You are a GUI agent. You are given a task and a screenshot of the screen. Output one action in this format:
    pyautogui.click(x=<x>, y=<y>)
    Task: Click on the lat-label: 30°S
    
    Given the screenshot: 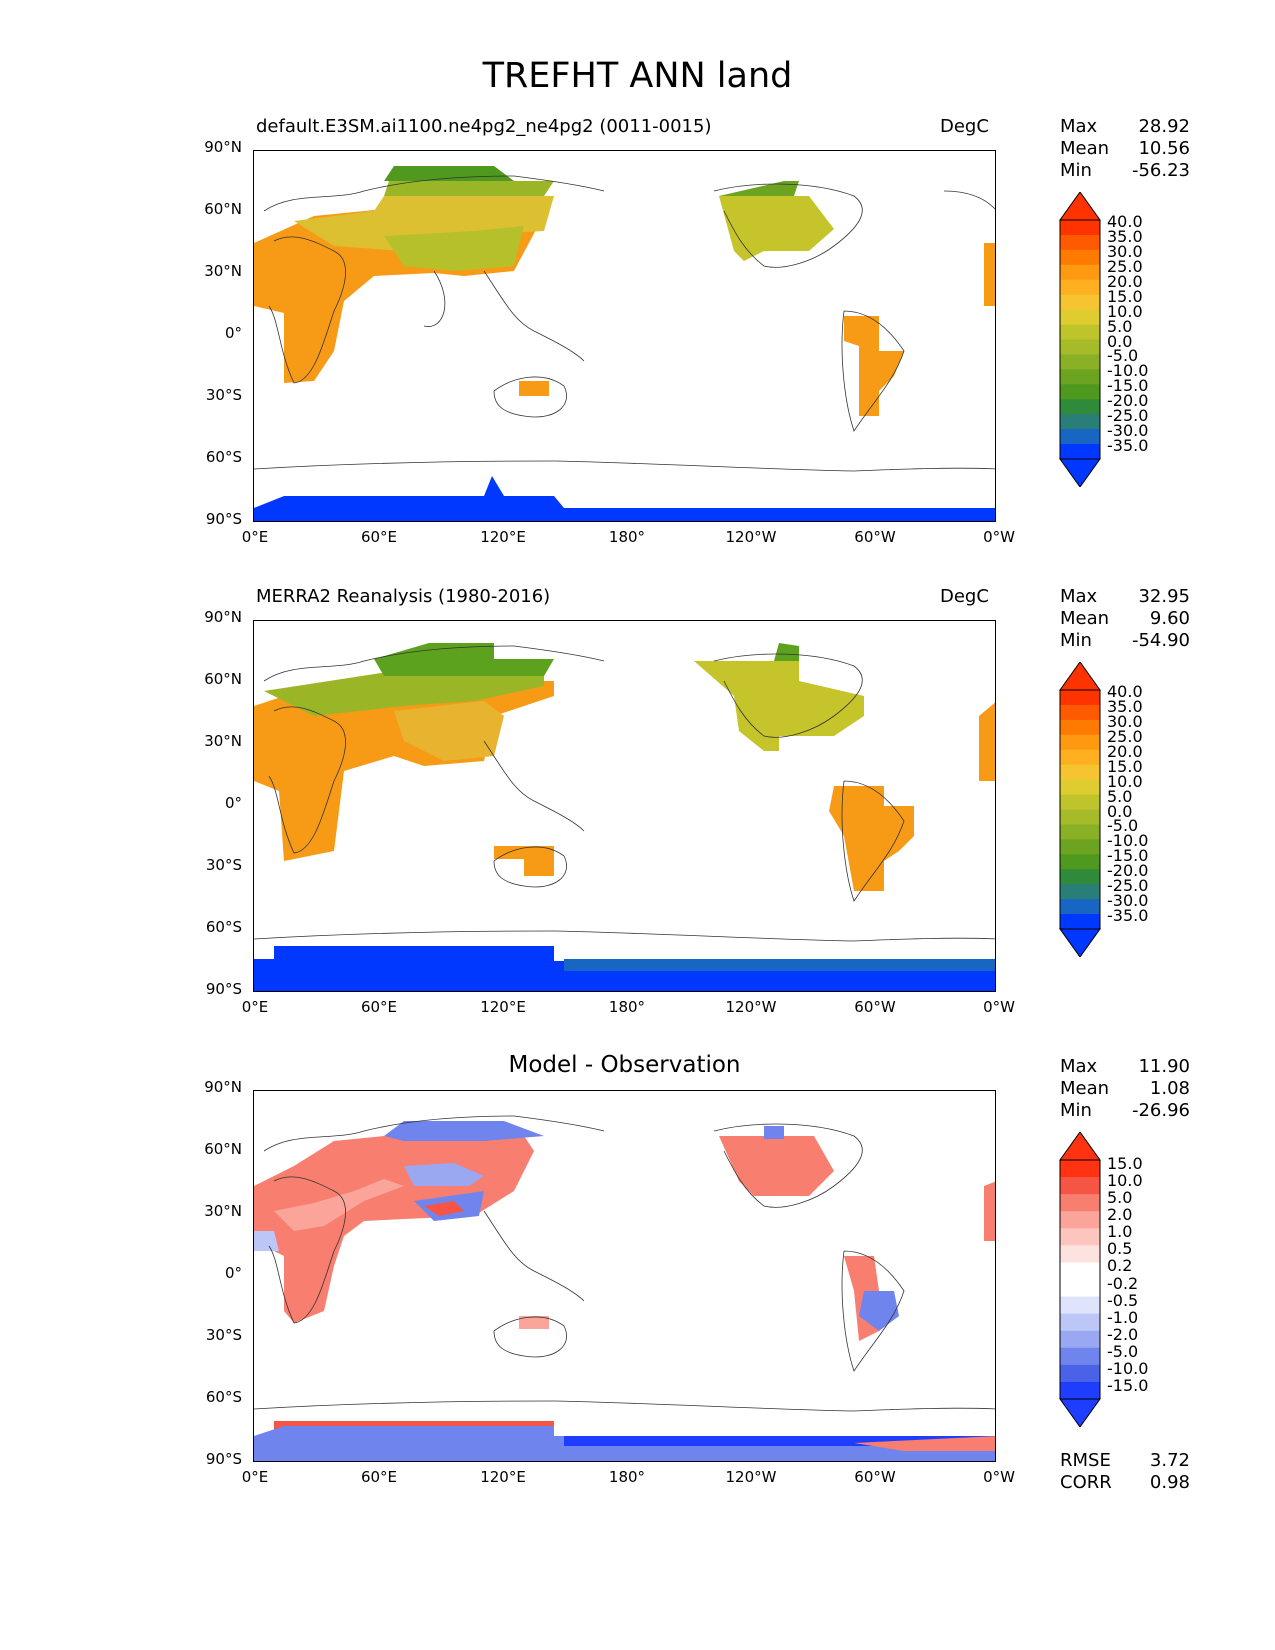 What is the action you would take?
    pyautogui.click(x=223, y=395)
    